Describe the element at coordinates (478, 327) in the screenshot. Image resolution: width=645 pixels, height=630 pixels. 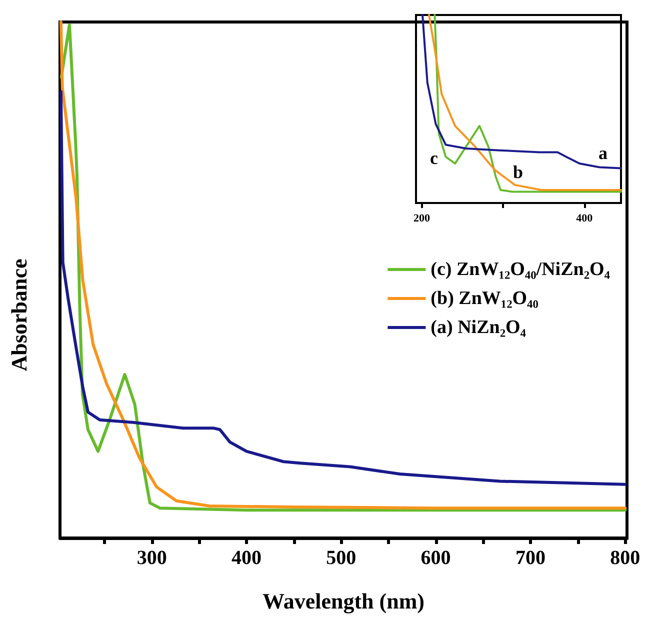
I see `legend-label: (a) NiZn₂O₄` at that location.